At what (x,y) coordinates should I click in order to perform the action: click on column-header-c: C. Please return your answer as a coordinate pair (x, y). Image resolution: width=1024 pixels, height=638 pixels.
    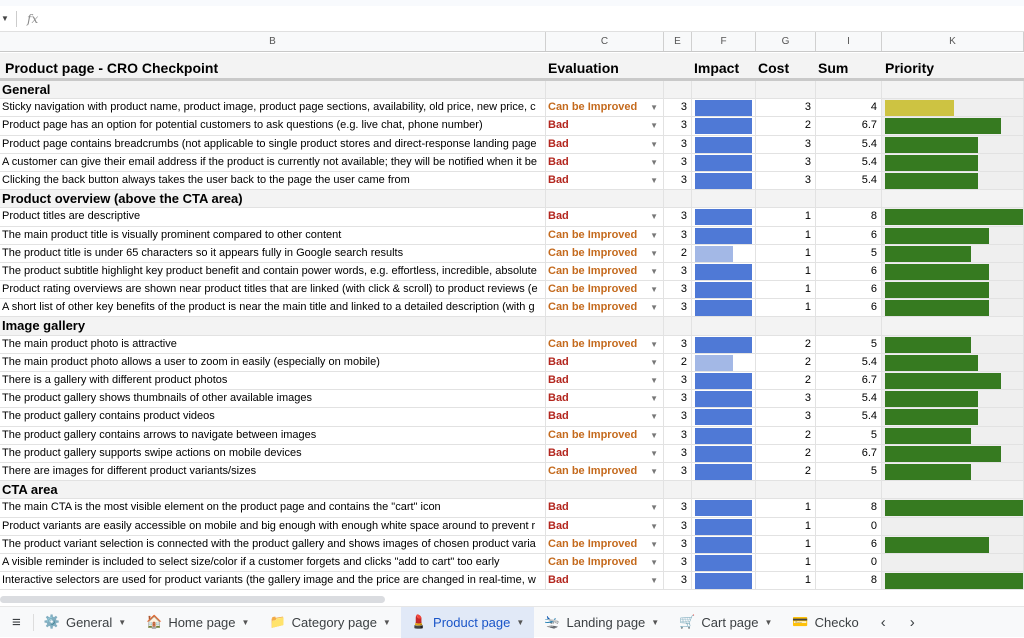
    Looking at the image, I should click on (605, 41).